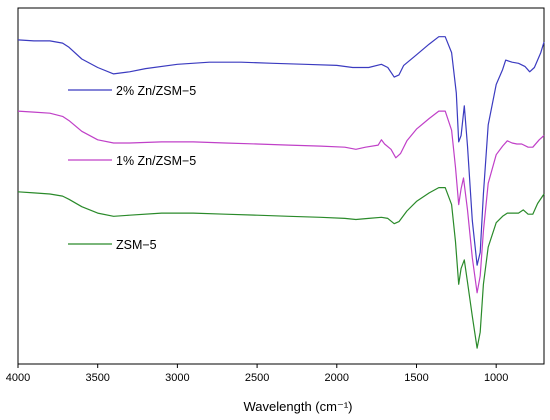 Image resolution: width=550 pixels, height=420 pixels. I want to click on x-axis-ticks: 4000 3500 3000 2500 2000 1500 1000, so click(257, 374).